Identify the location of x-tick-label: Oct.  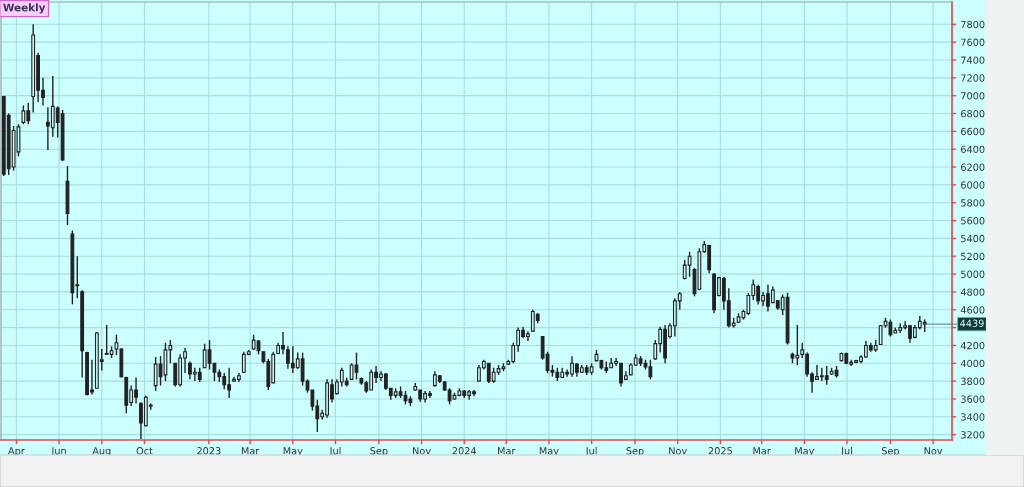
(144, 451).